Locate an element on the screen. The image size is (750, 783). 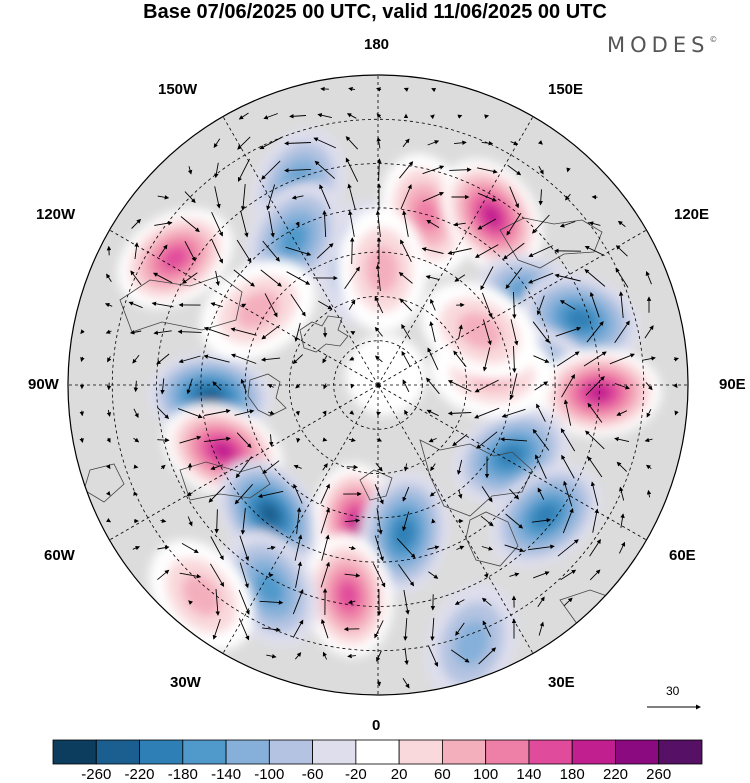
lon-label-90e: 90E is located at coordinates (732, 384).